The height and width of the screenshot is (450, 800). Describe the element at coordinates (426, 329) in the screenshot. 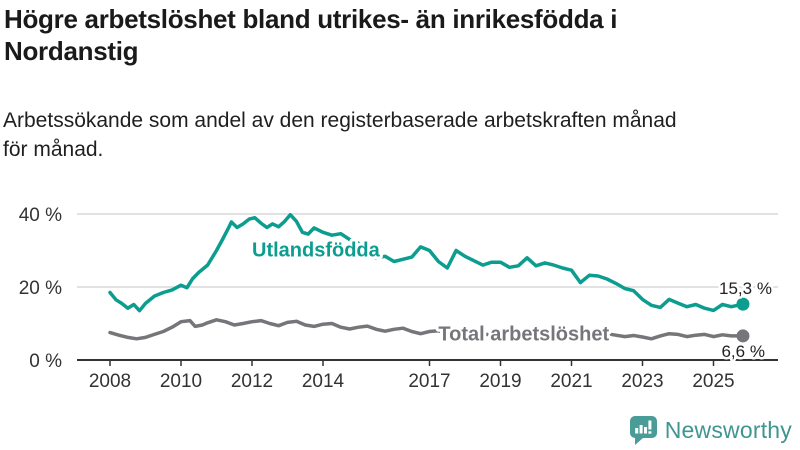

I see `series-line-total-arbetsl-shet` at that location.